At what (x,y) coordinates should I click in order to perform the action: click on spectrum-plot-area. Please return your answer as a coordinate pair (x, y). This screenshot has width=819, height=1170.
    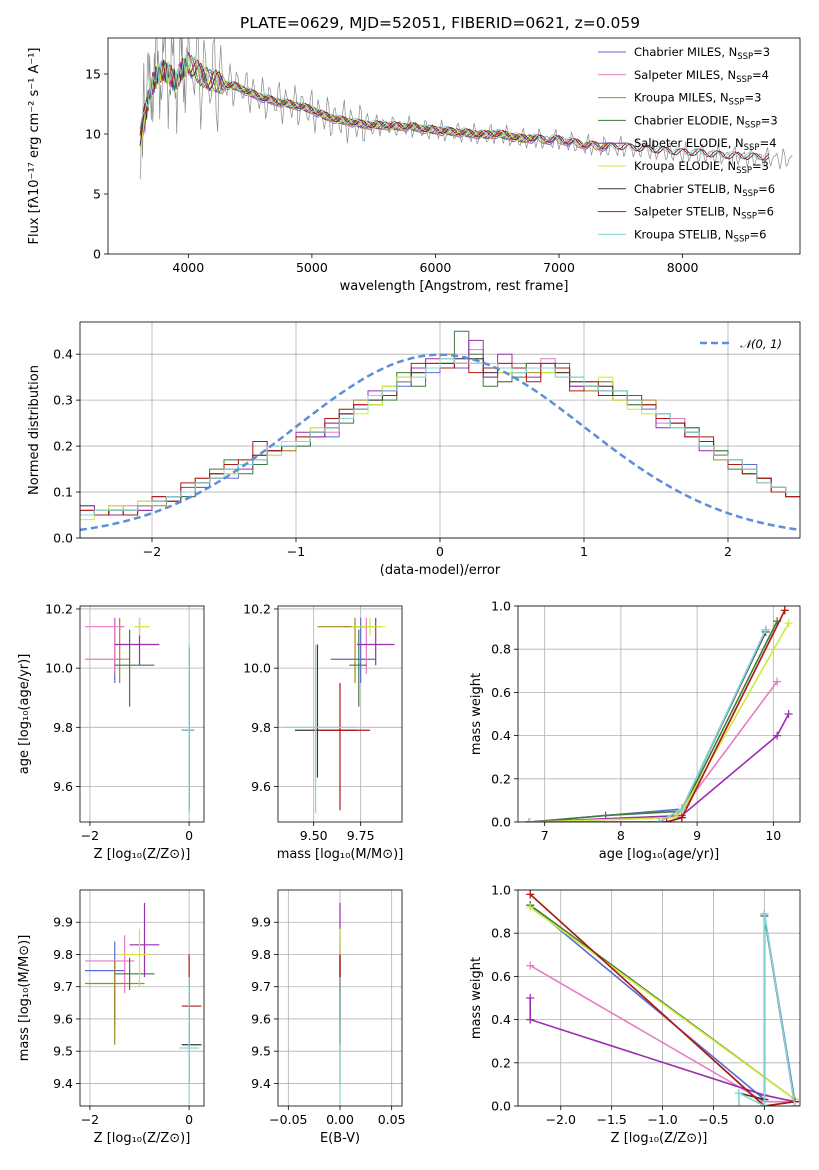
    Looking at the image, I should click on (466, 109).